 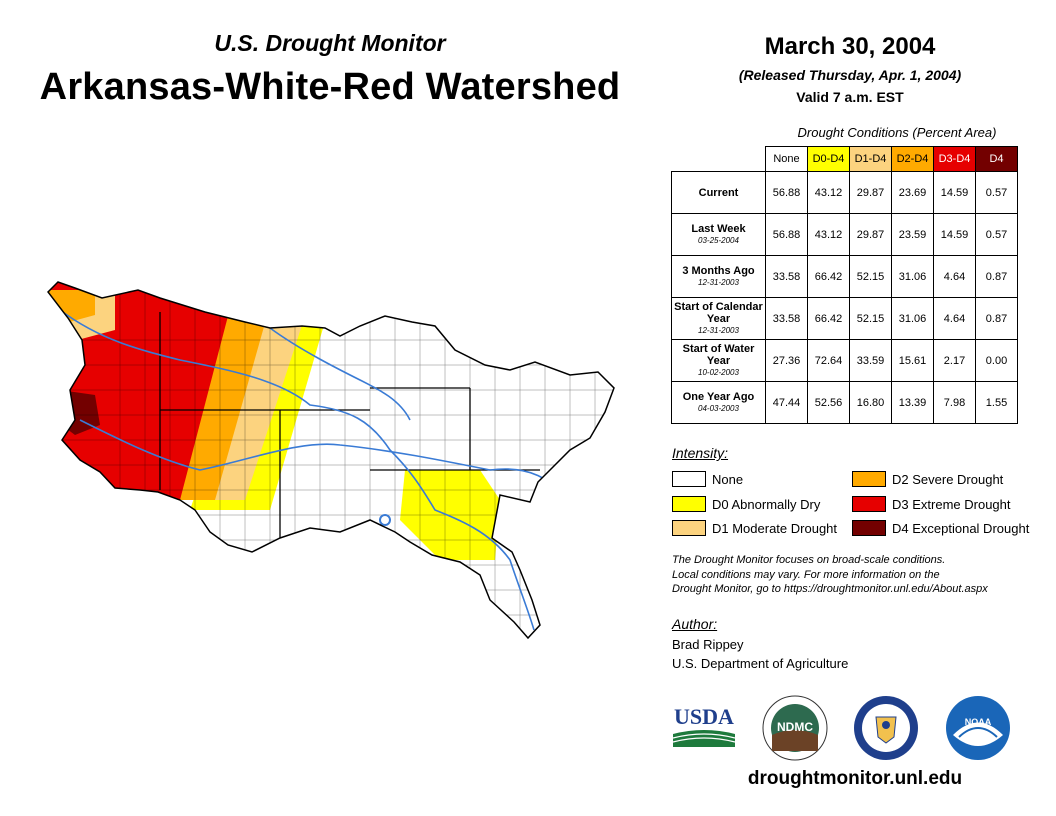 I want to click on row-label-text: Start of Water Year, so click(x=718, y=354).